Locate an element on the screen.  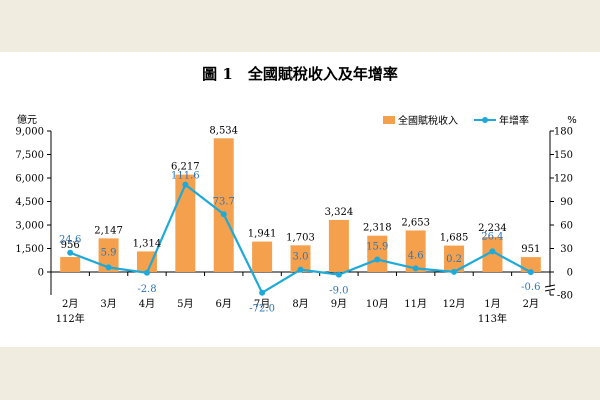
bar-value-label: 6,217 is located at coordinates (185, 167).